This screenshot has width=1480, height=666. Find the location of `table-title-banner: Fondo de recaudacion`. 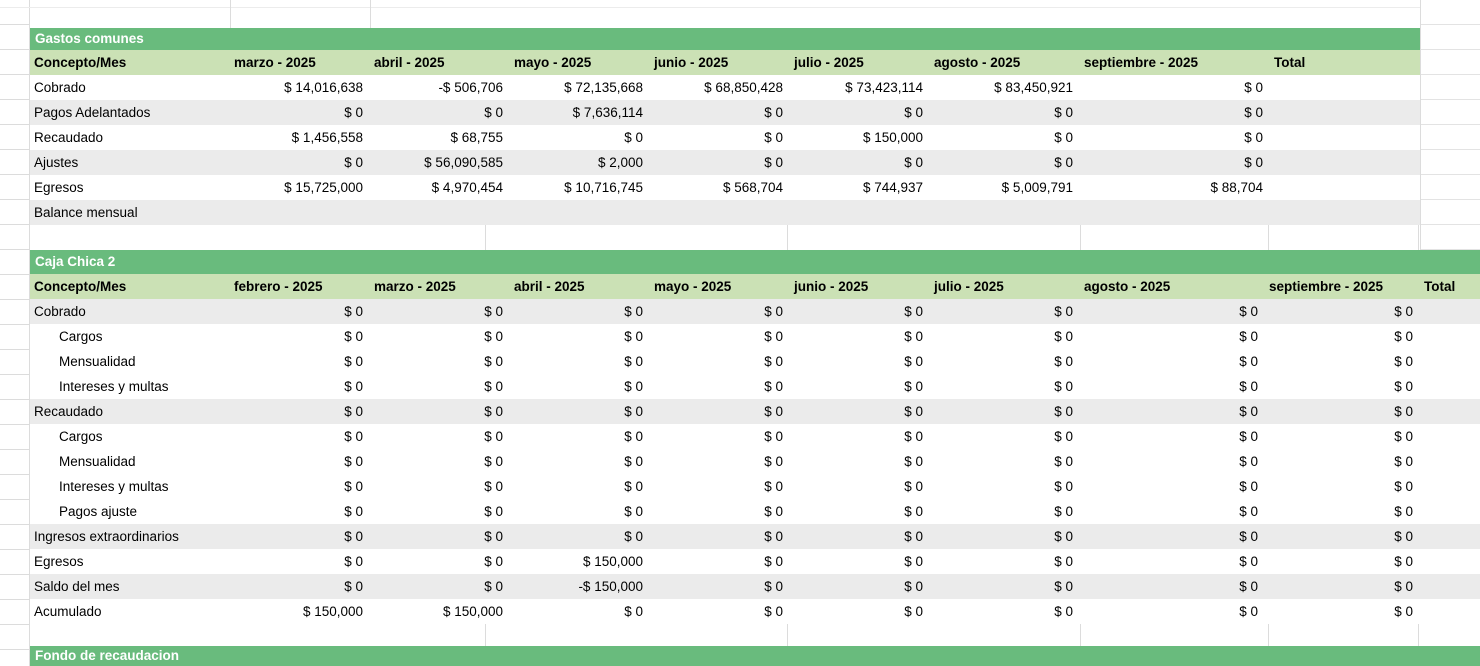

table-title-banner: Fondo de recaudacion is located at coordinates (755, 656).